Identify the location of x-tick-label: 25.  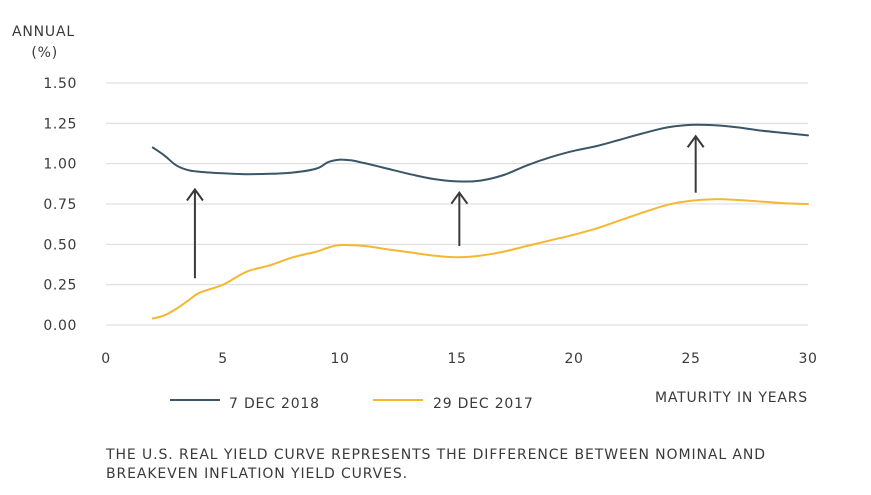
(690, 359).